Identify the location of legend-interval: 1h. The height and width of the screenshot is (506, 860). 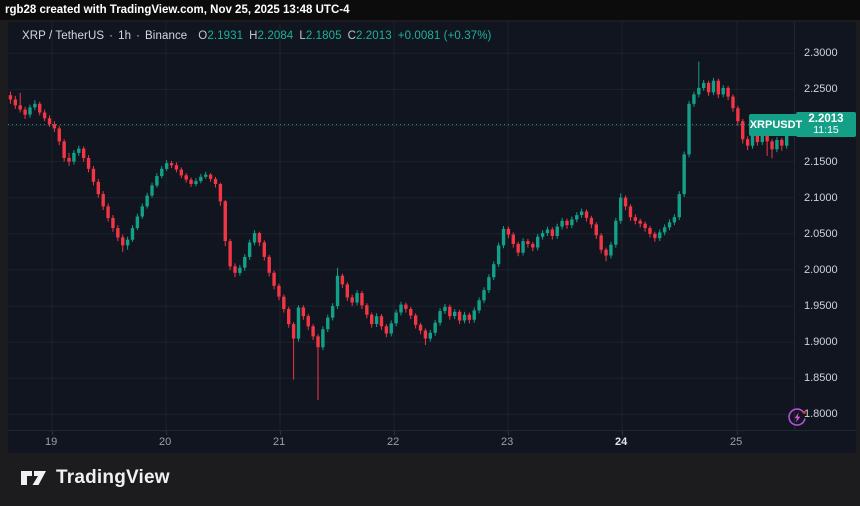
(125, 36).